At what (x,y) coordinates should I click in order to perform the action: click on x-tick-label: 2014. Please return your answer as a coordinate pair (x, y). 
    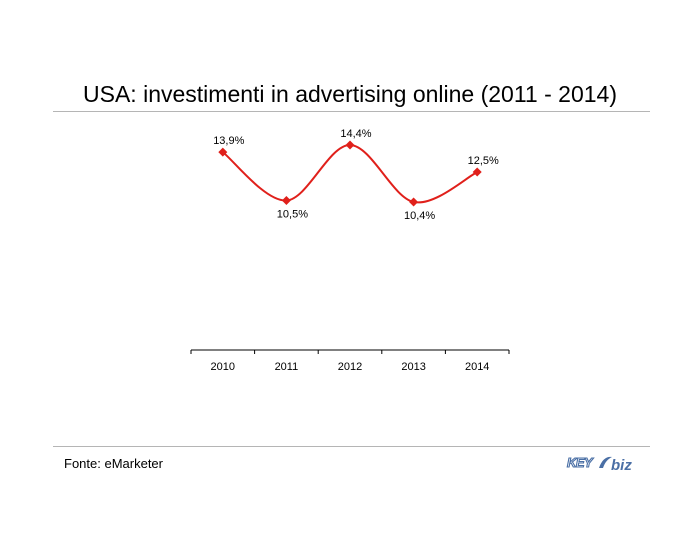
    Looking at the image, I should click on (477, 367).